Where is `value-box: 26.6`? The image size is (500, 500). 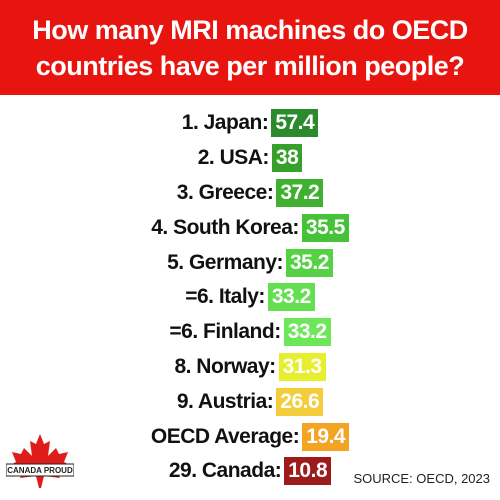
value-box: 26.6 is located at coordinates (300, 401).